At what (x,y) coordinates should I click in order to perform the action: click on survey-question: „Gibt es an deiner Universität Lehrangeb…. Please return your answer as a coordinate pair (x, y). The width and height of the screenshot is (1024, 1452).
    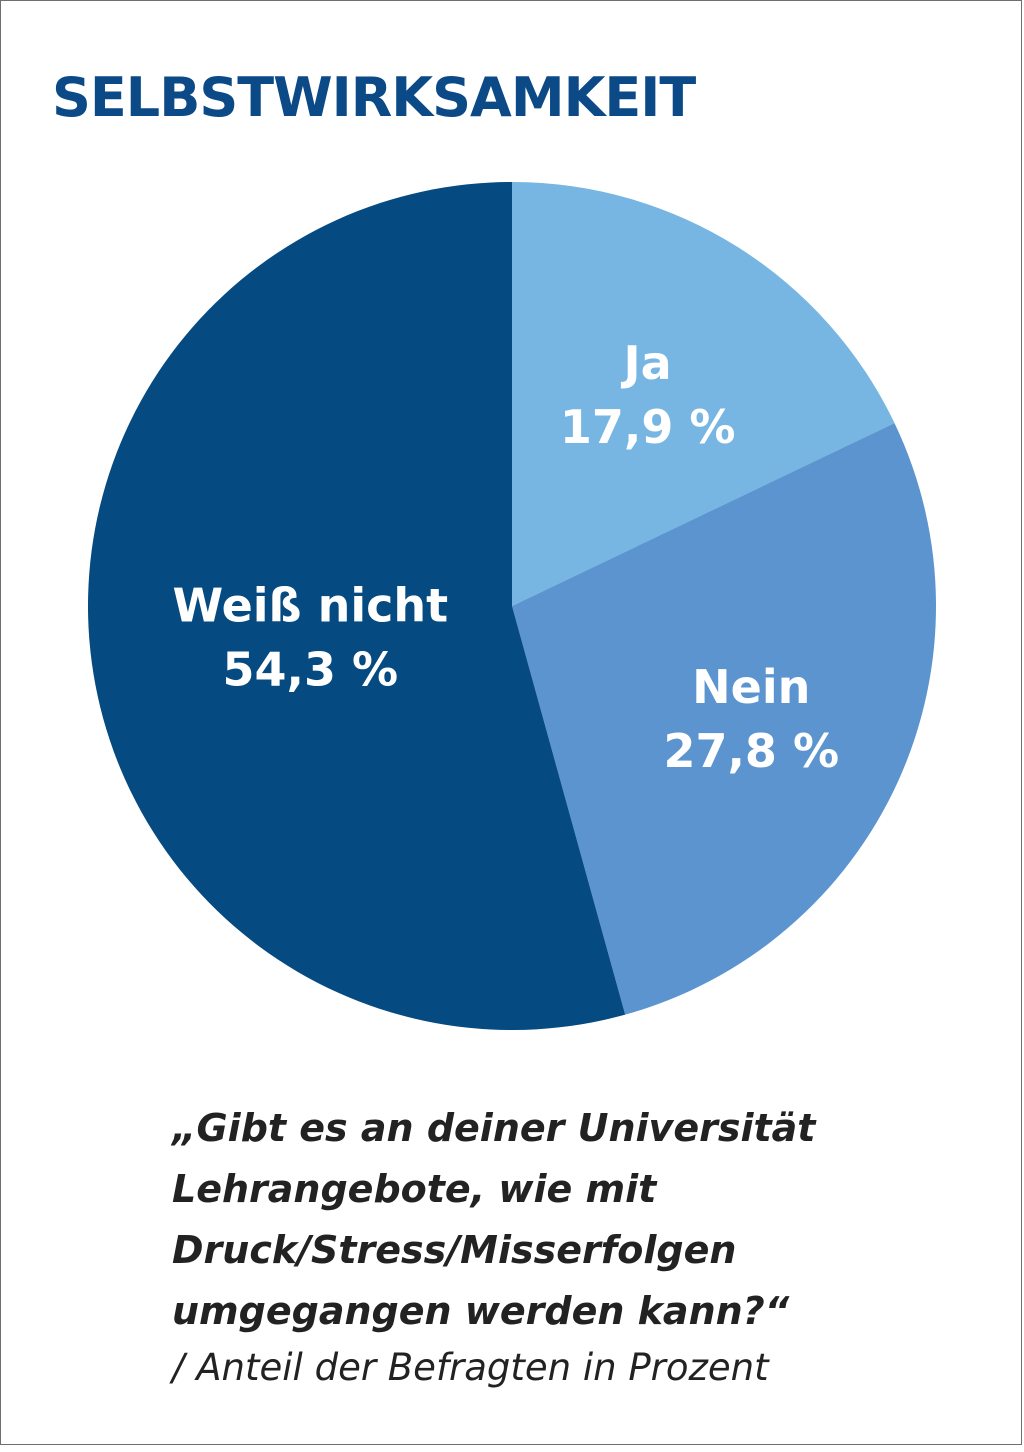
    Looking at the image, I should click on (582, 1220).